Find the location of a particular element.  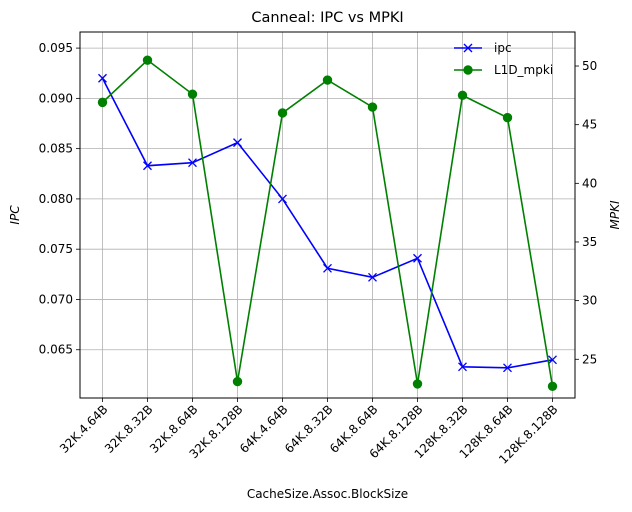

y-tick-label-left: 0.095 is located at coordinates (56, 48).